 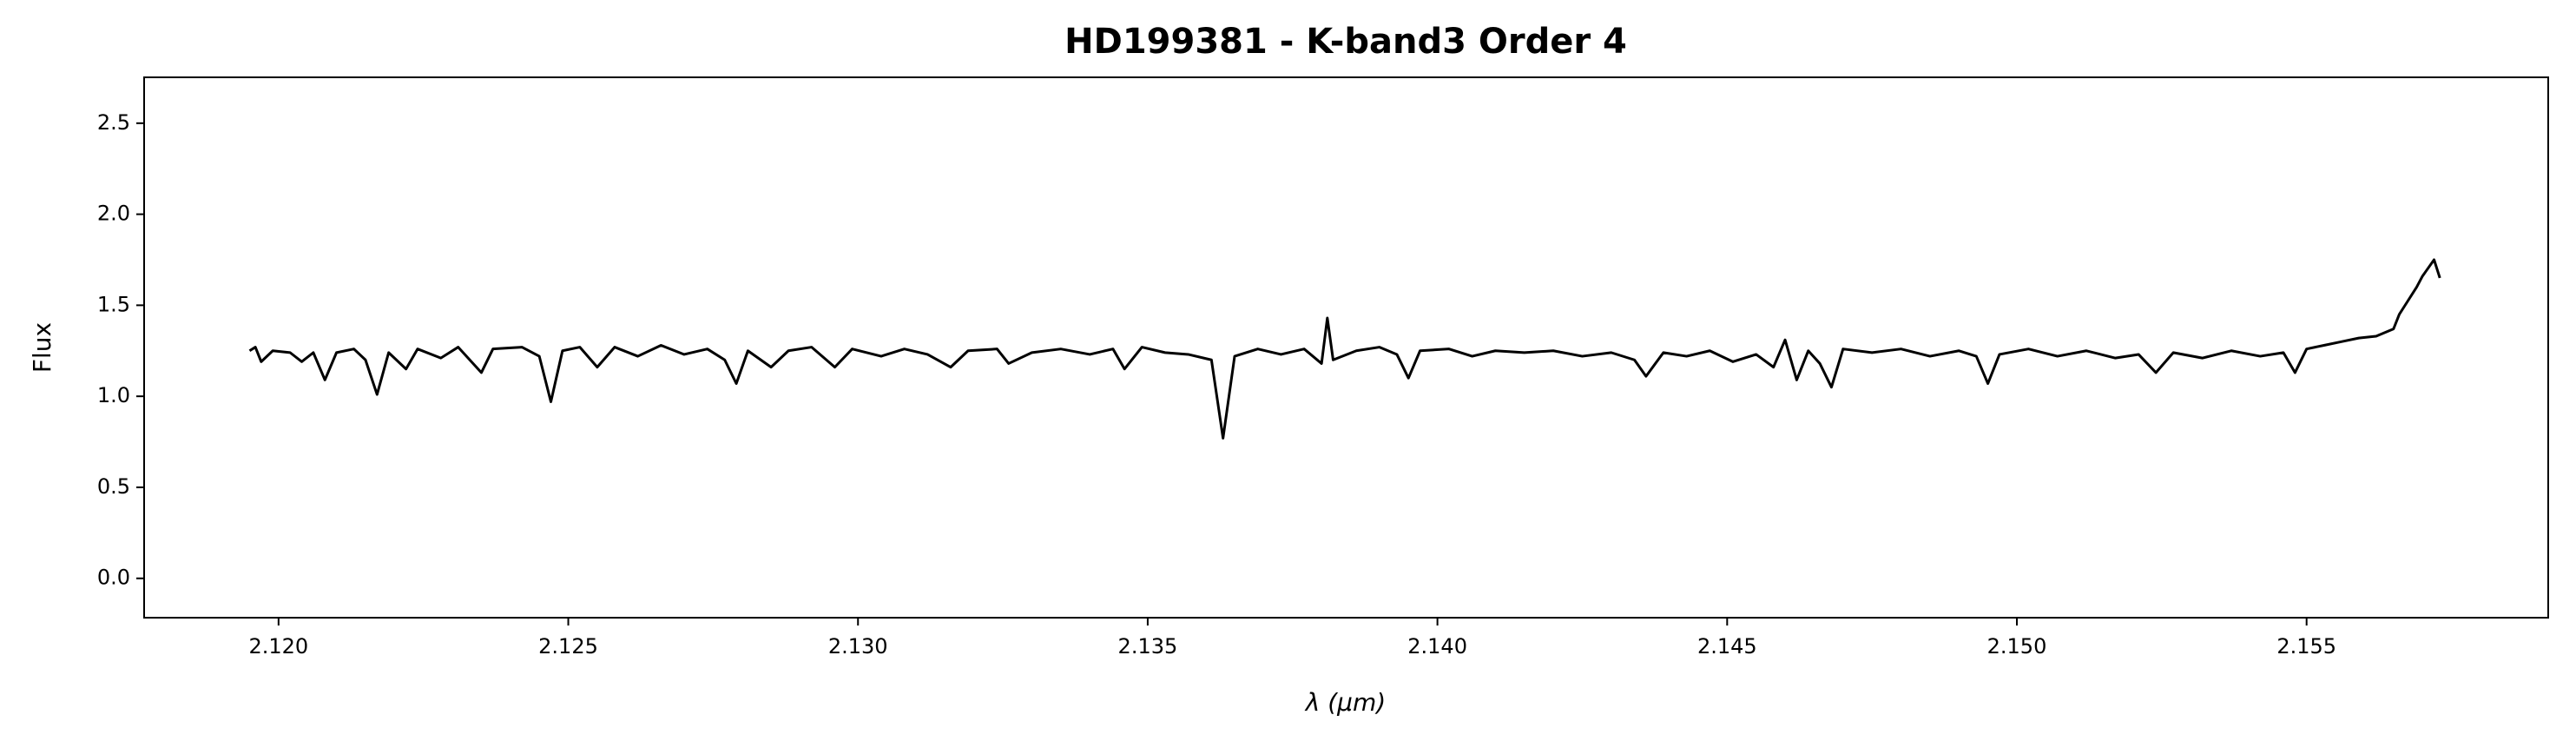 What do you see at coordinates (113, 578) in the screenshot?
I see `y-tick-label: 0.0` at bounding box center [113, 578].